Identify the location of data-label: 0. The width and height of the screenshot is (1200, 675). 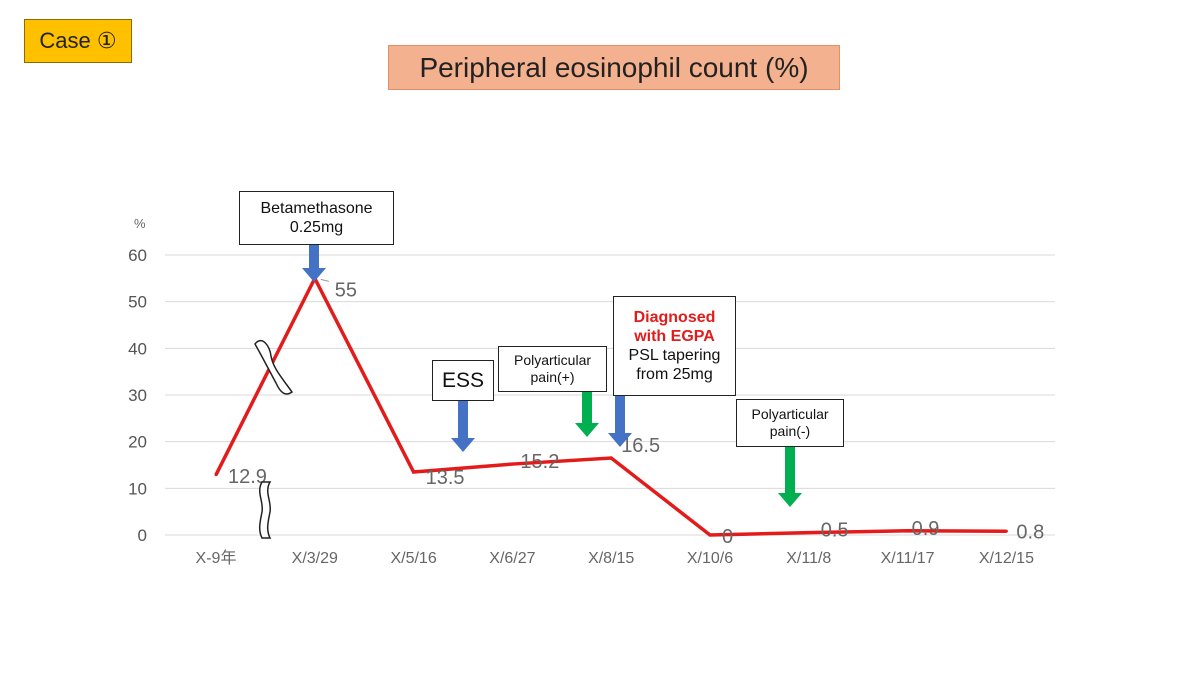
(727, 537).